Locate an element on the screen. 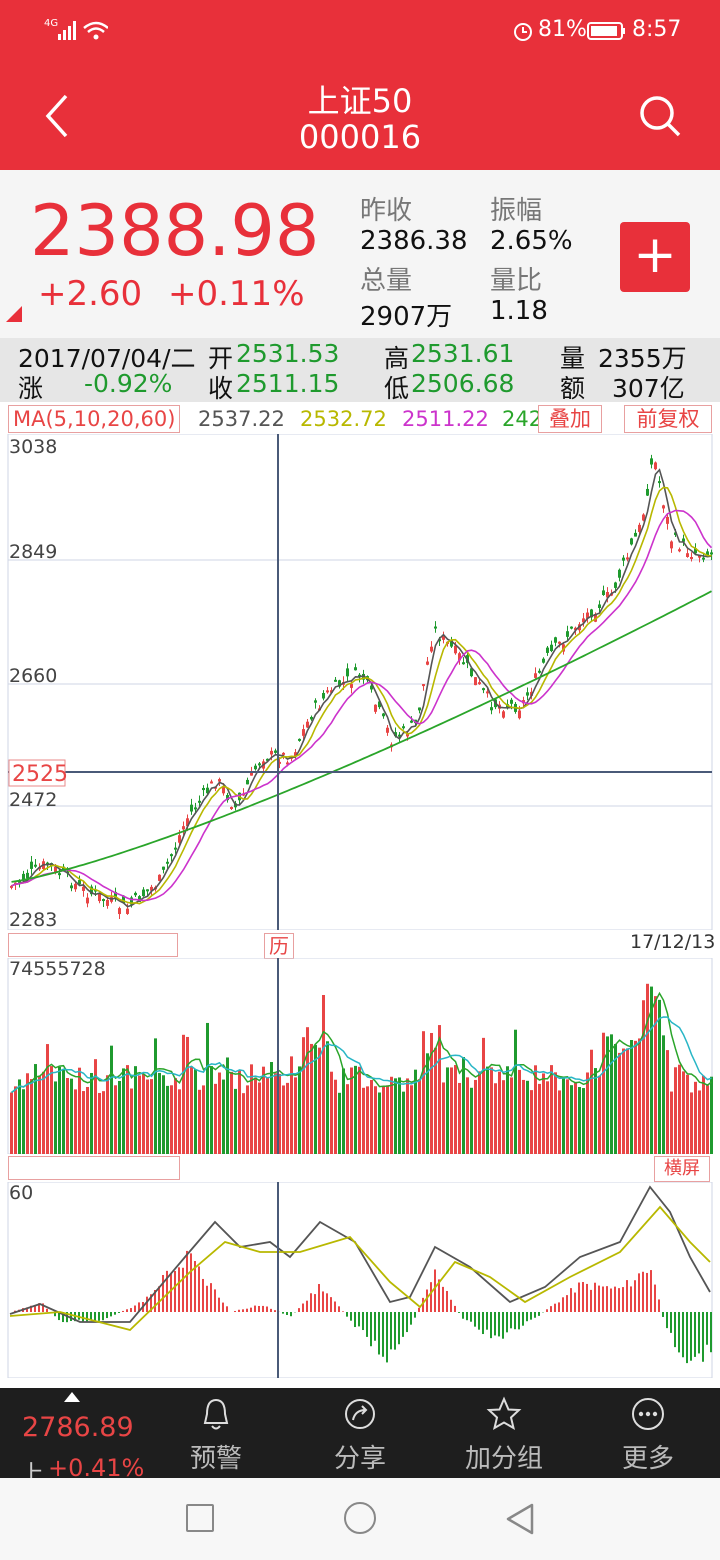 This screenshot has width=720, height=1560. ma-settings-button: MA(5,10,20,60) is located at coordinates (94, 419).